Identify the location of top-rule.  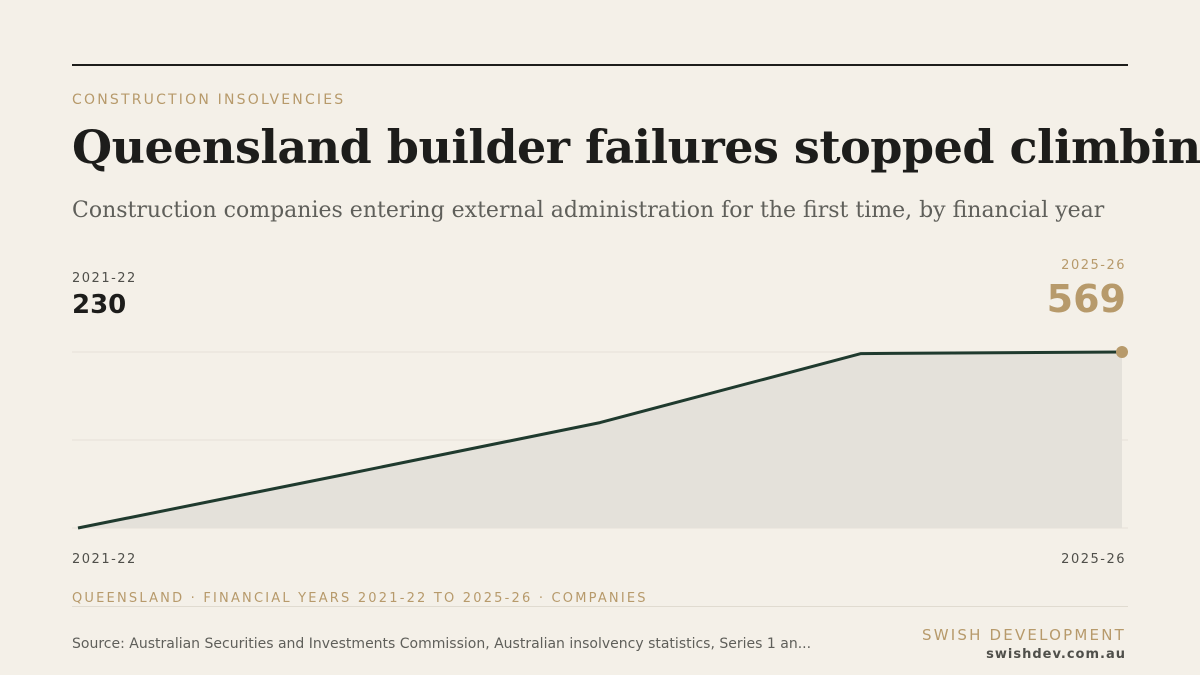
(600, 65).